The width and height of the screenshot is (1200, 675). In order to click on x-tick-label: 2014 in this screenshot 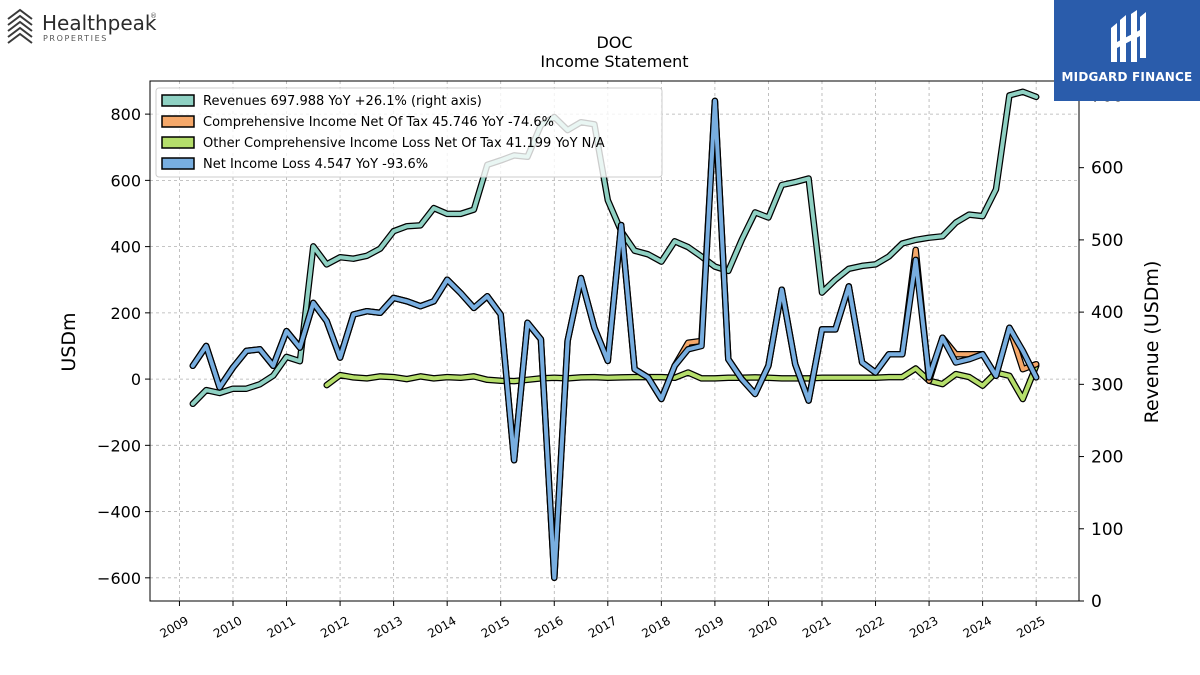, I will do `click(441, 626)`.